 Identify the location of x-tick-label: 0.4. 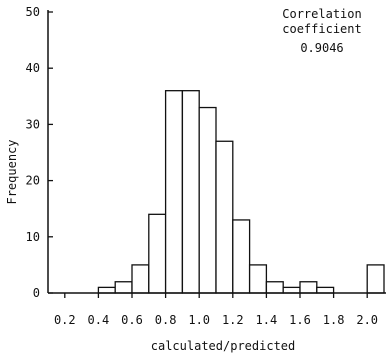
(99, 320).